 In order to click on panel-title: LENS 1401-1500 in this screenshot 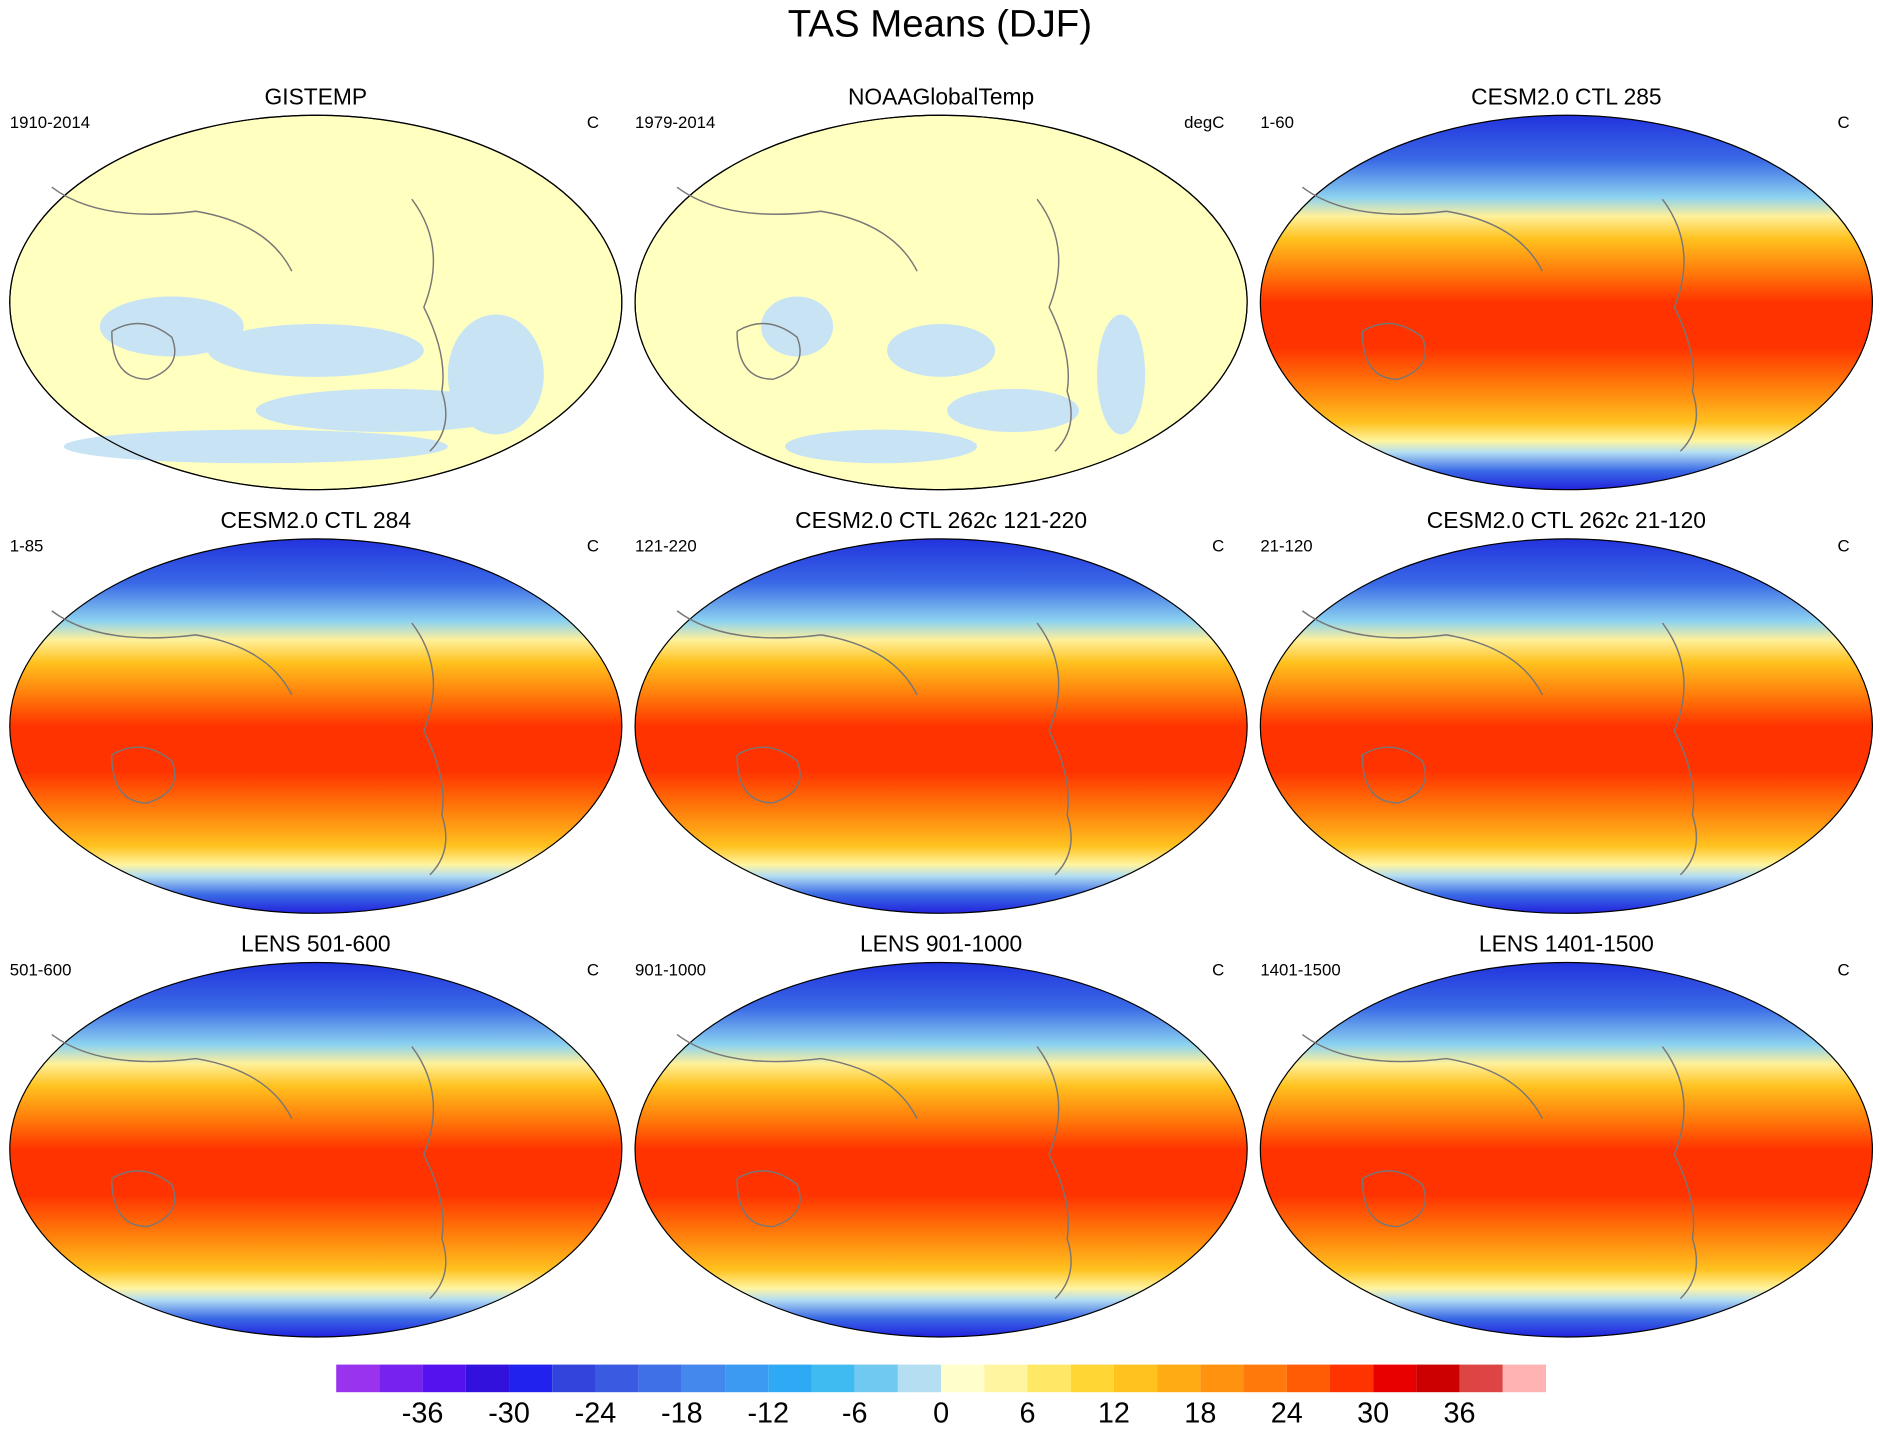, I will do `click(1566, 944)`.